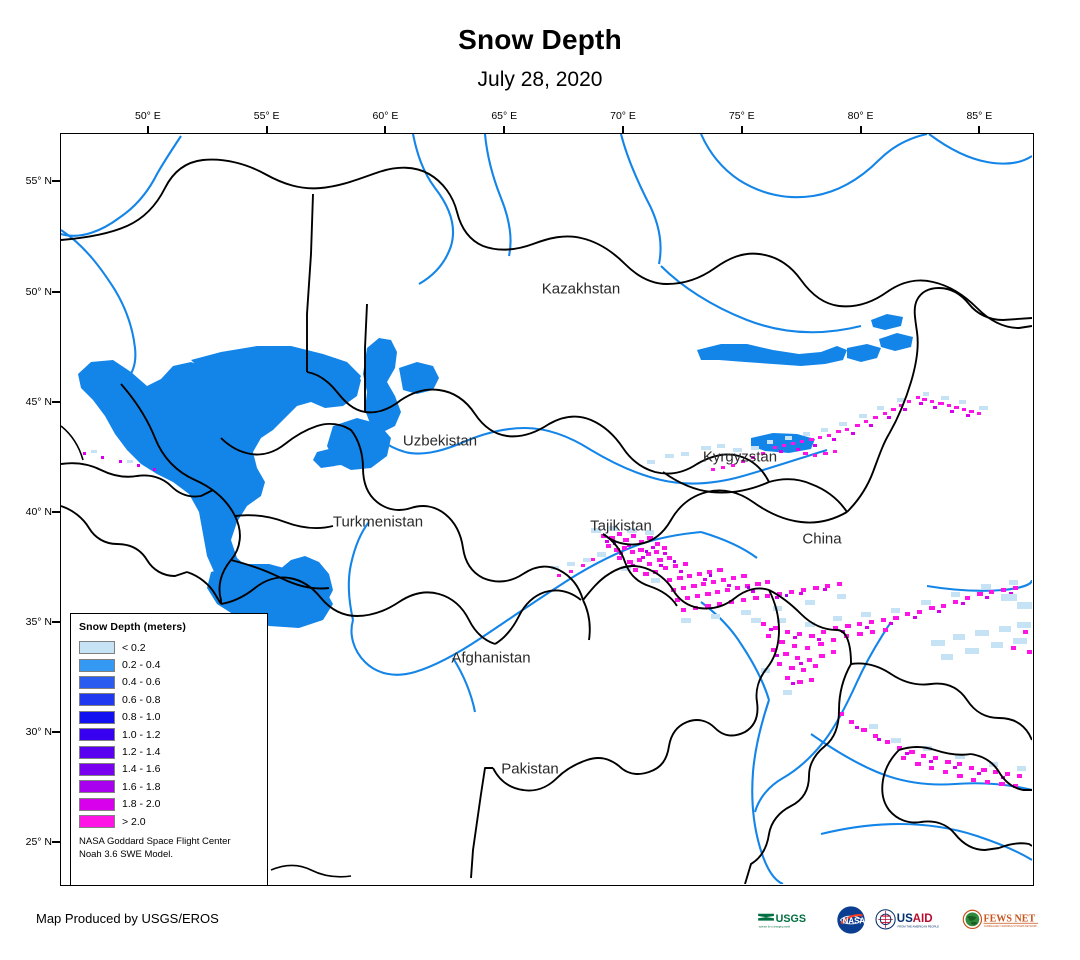 The image size is (1080, 960). I want to click on legend-label: 1.6 - 1.8, so click(141, 786).